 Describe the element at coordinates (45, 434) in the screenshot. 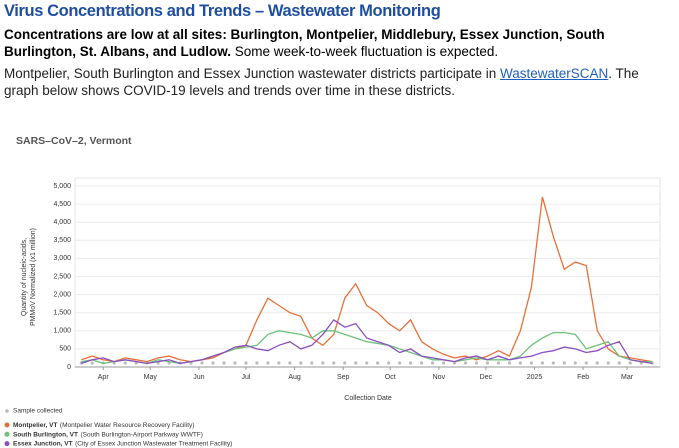

I see `legend-name: South Burlington, VT` at that location.